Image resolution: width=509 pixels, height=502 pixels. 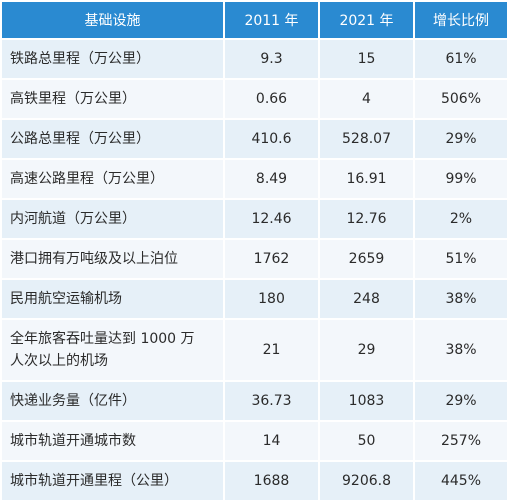 I want to click on table-row: 全年旅客吞吐量达到 1000 万人次以上的机场 21 29 38%, so click(x=254, y=350).